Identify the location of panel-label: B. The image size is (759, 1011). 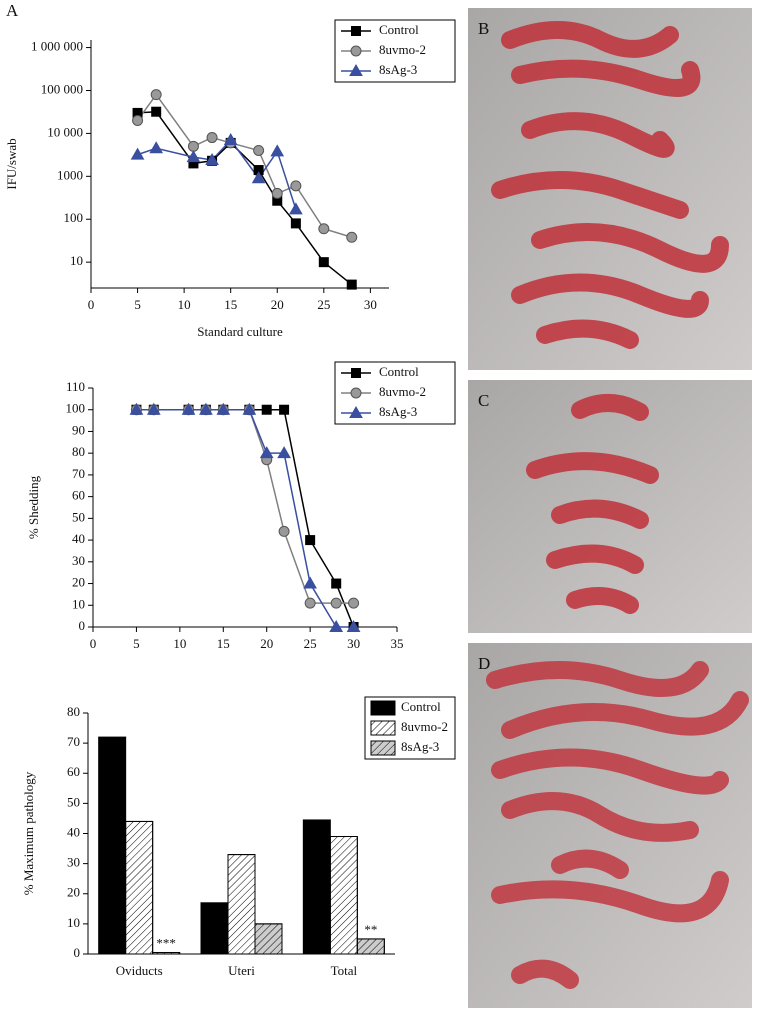
(483, 28).